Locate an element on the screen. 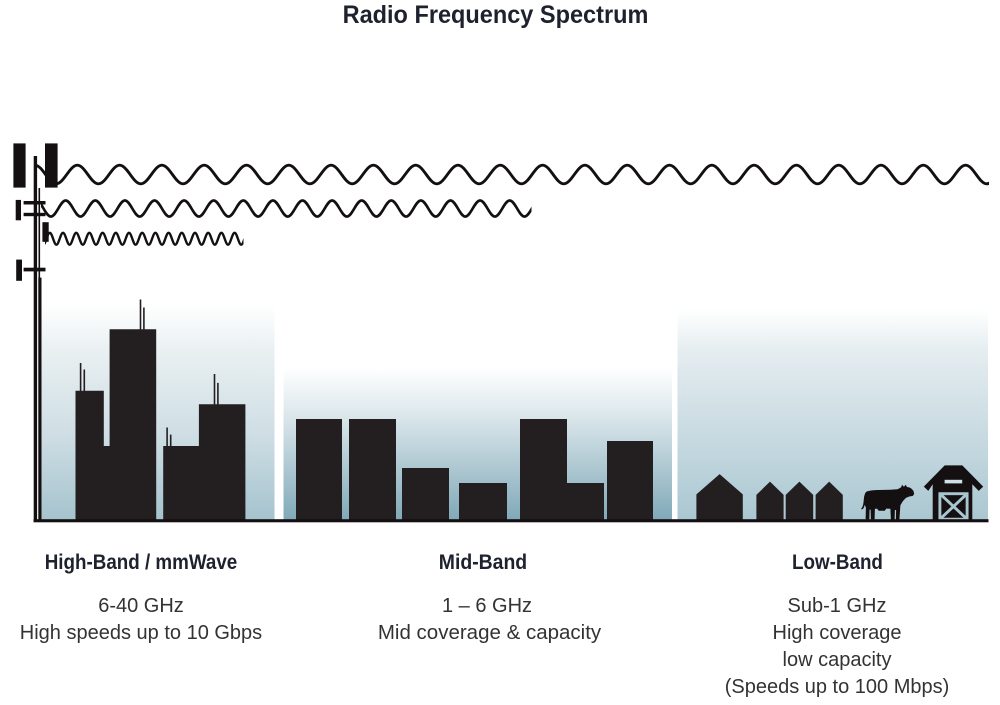 The image size is (1000, 705). svg-text: High-Band / mmWave is located at coordinates (141, 562).